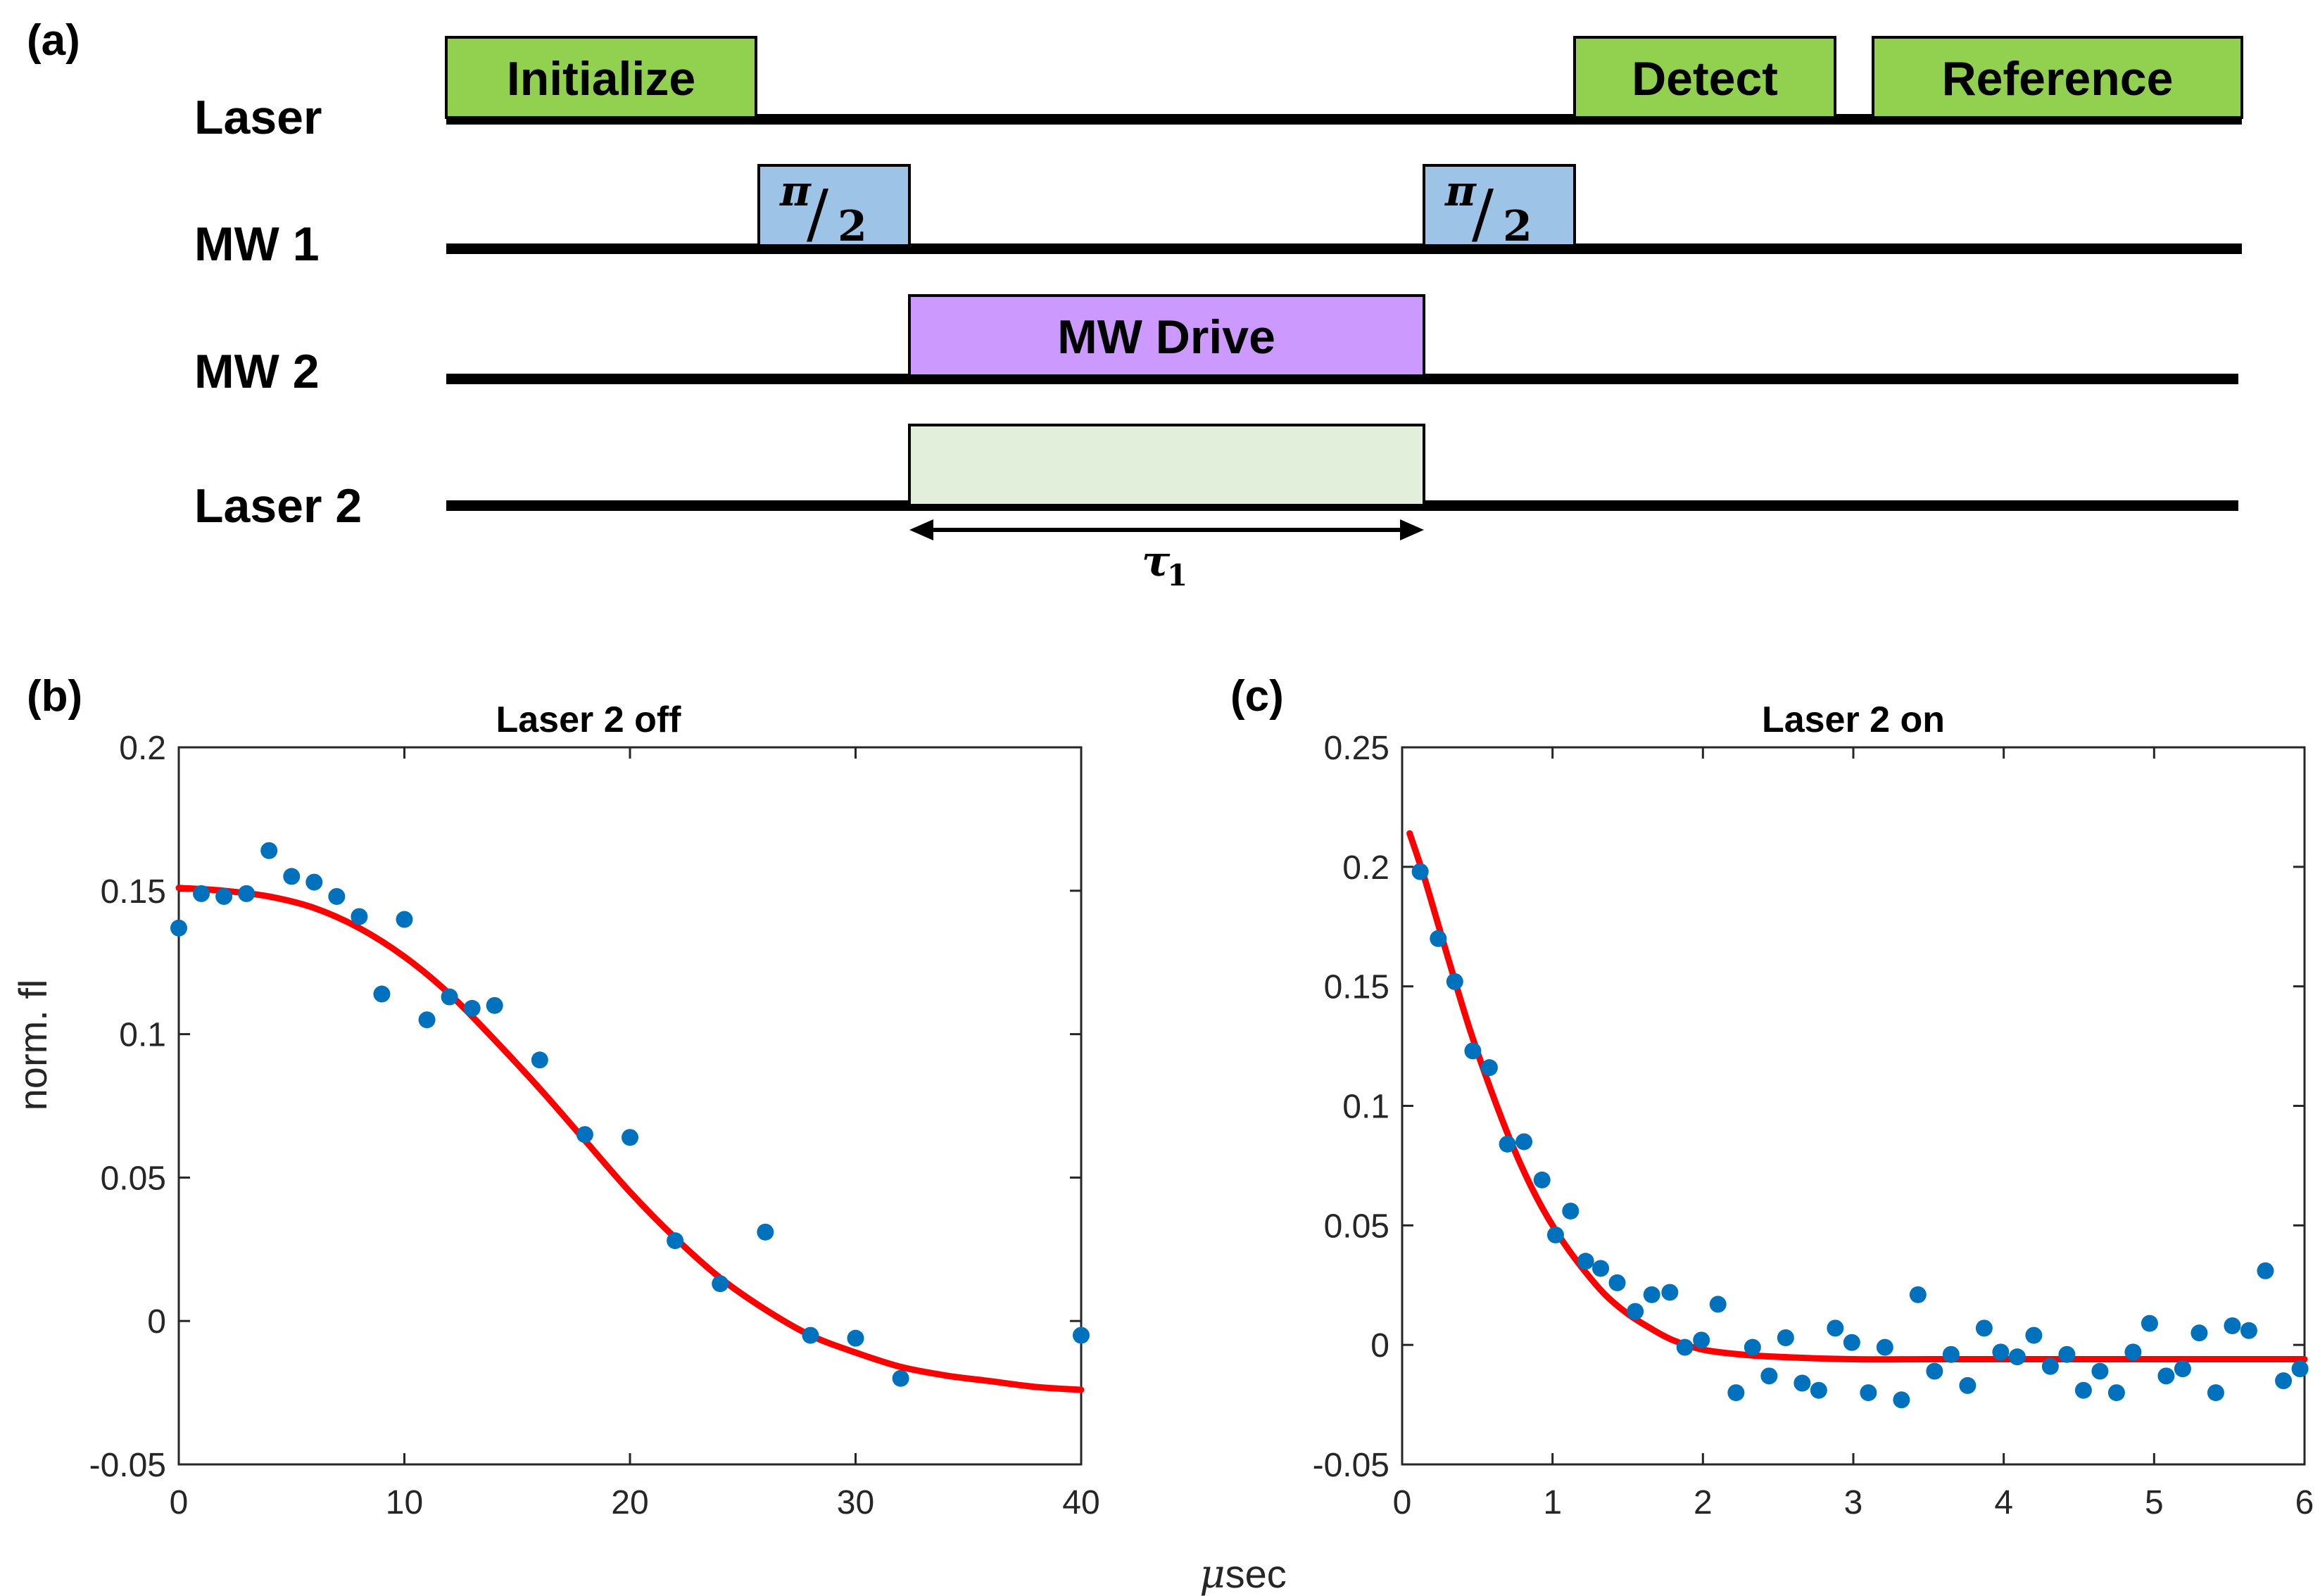  What do you see at coordinates (54, 696) in the screenshot?
I see `panel-label-b: (b)` at bounding box center [54, 696].